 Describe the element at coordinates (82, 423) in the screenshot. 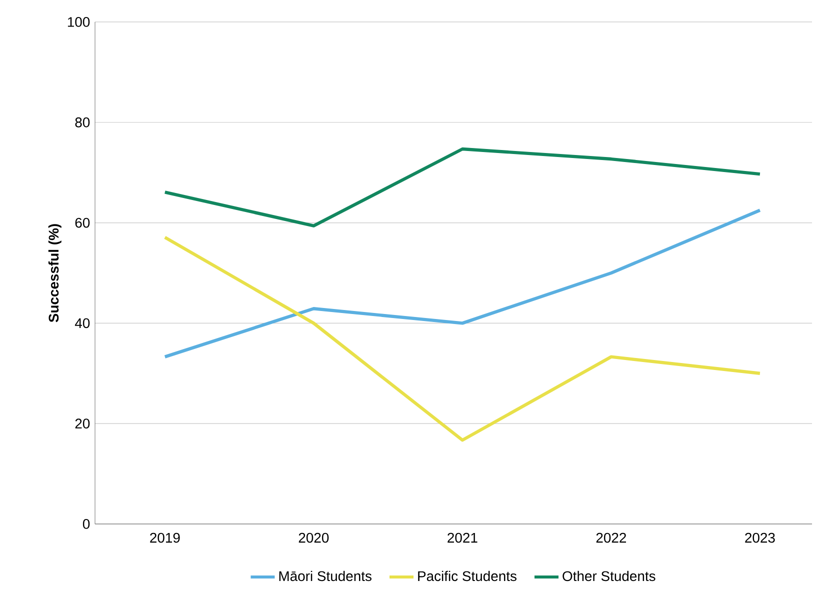

I see `y-tick-label: 20` at that location.